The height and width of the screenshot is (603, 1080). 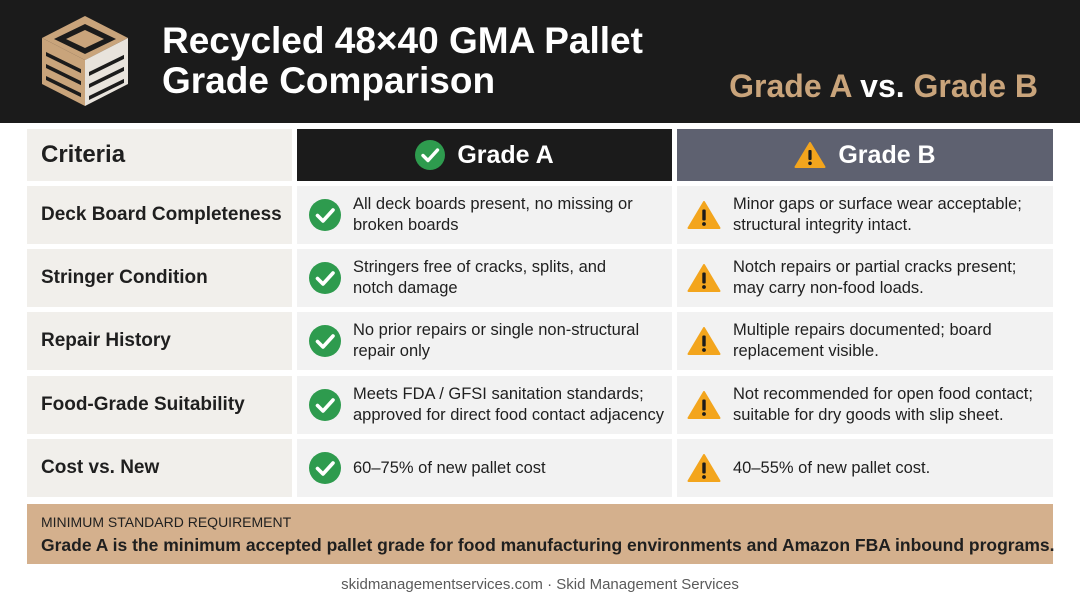 What do you see at coordinates (480, 267) in the screenshot?
I see `text-line: Stringers free of cracks, splits, and` at bounding box center [480, 267].